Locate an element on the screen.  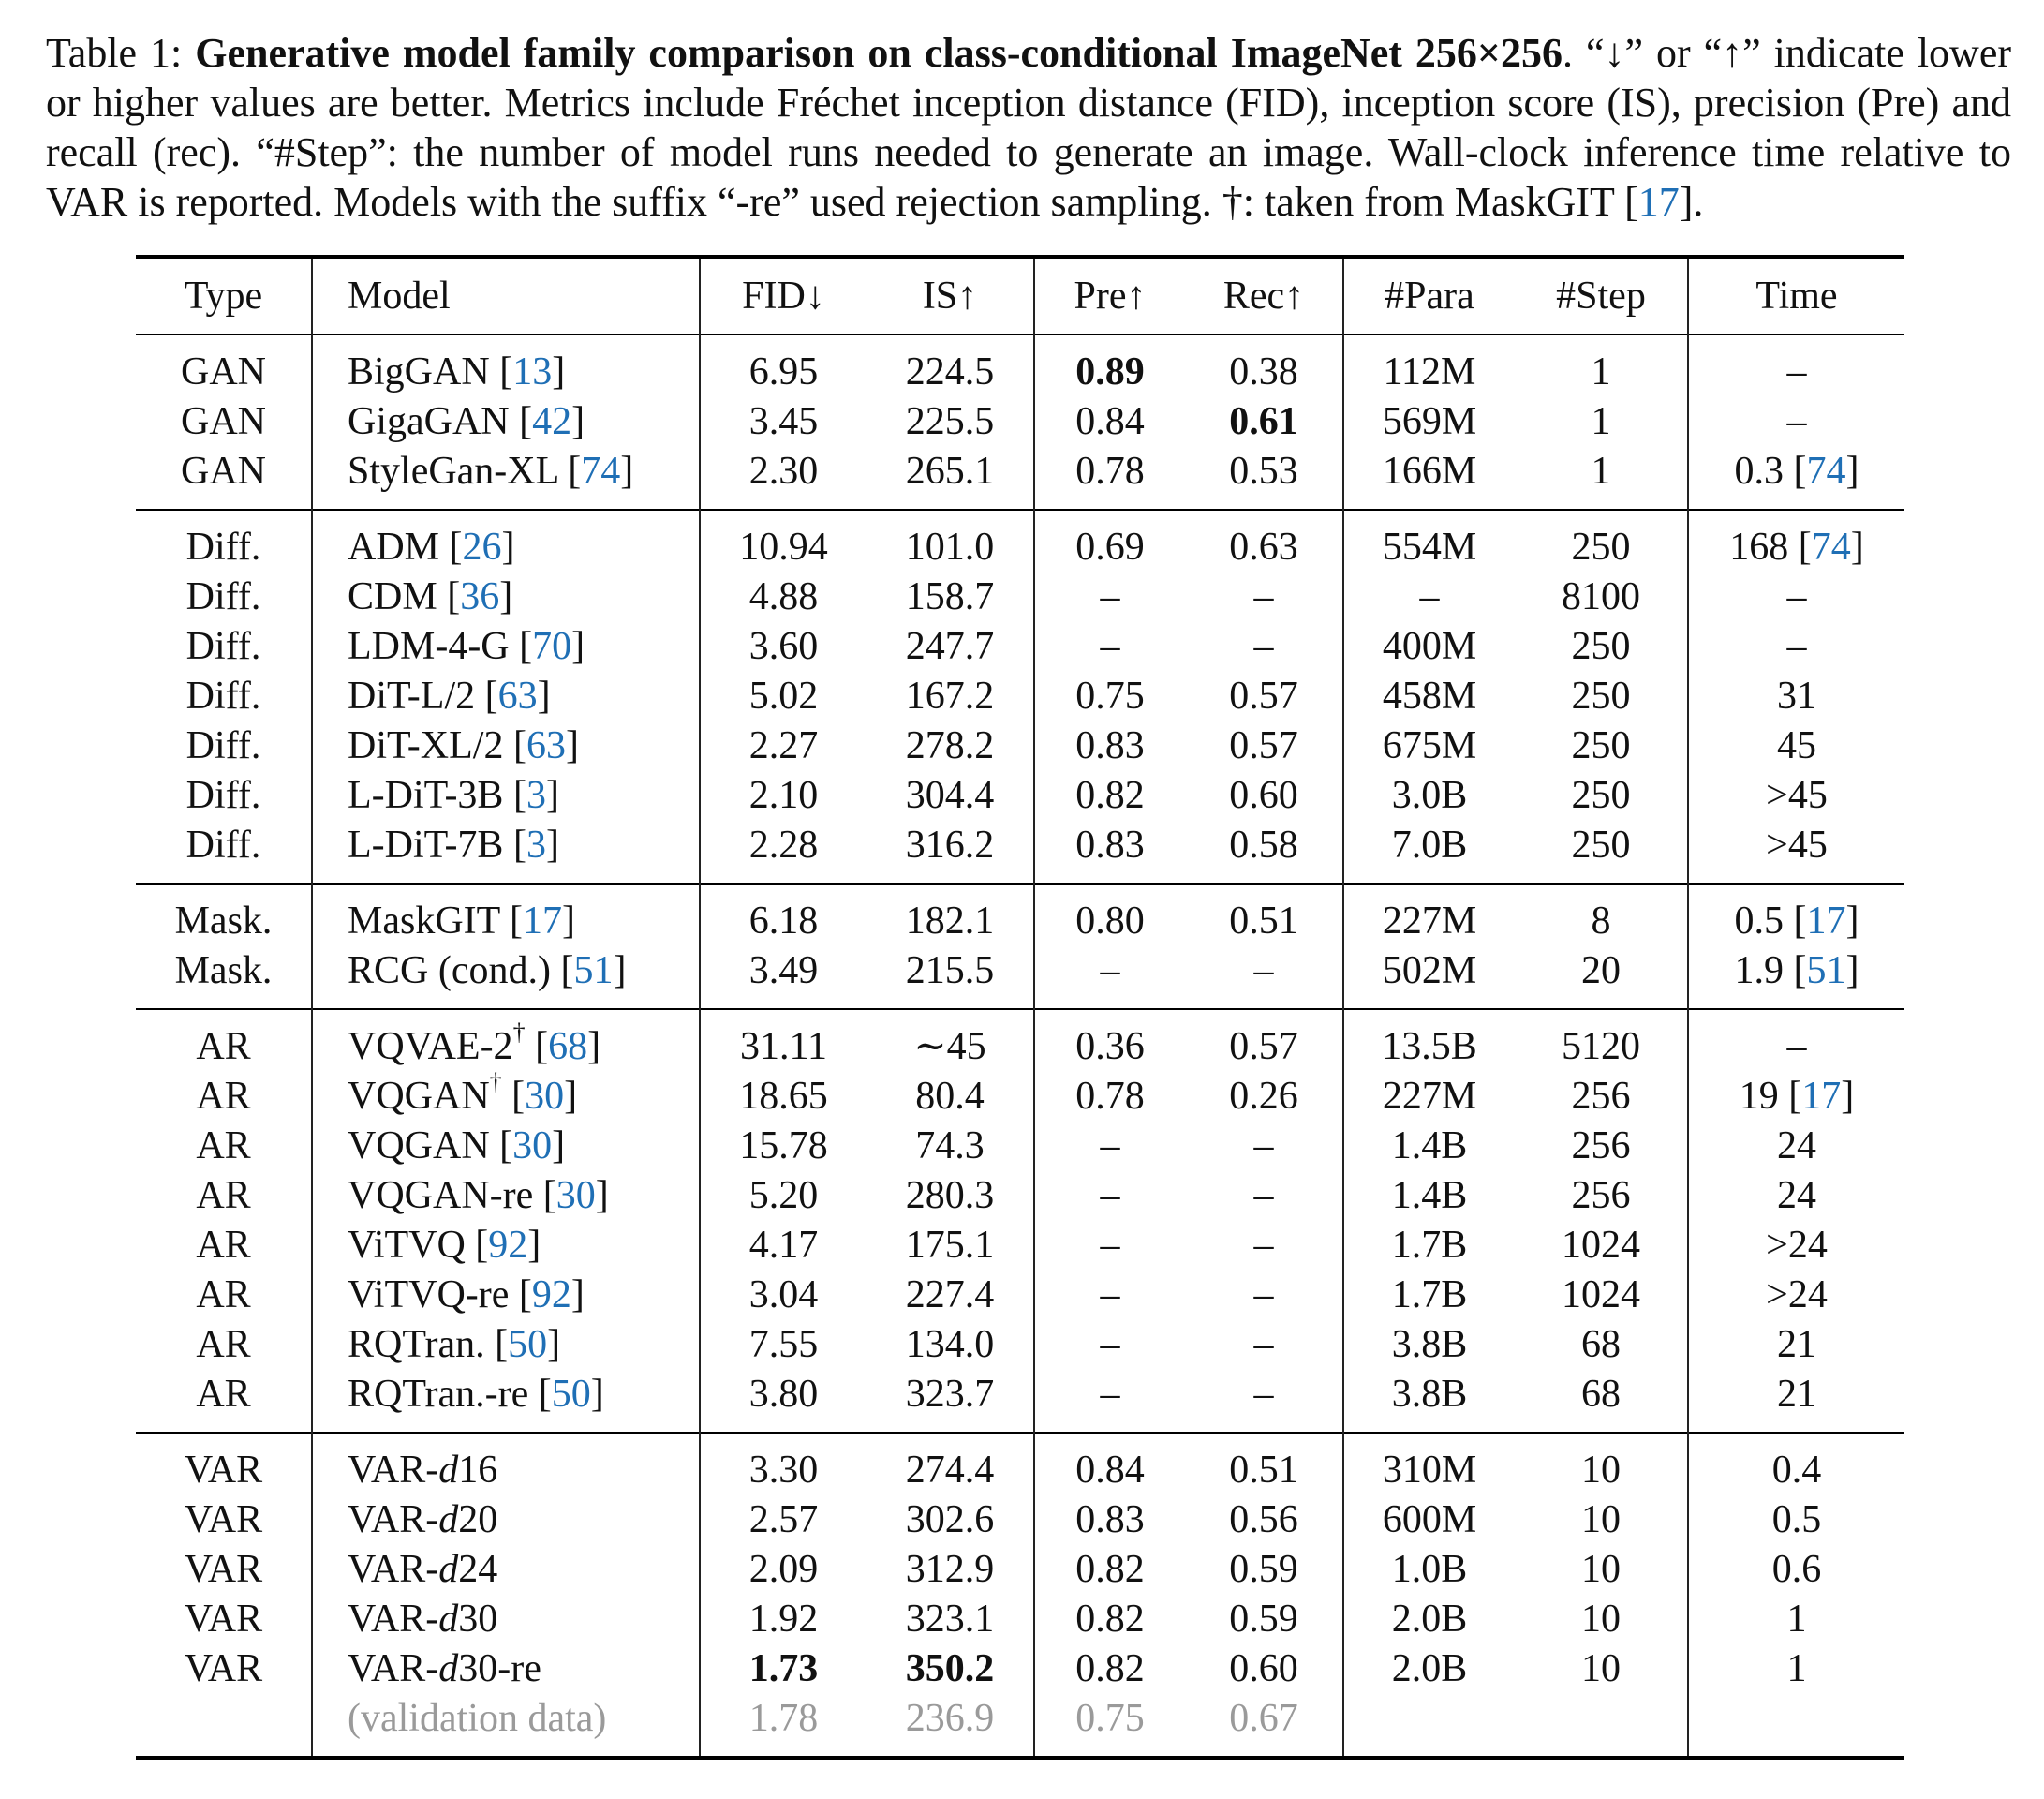
time-cell: >24 is located at coordinates (1796, 1246).